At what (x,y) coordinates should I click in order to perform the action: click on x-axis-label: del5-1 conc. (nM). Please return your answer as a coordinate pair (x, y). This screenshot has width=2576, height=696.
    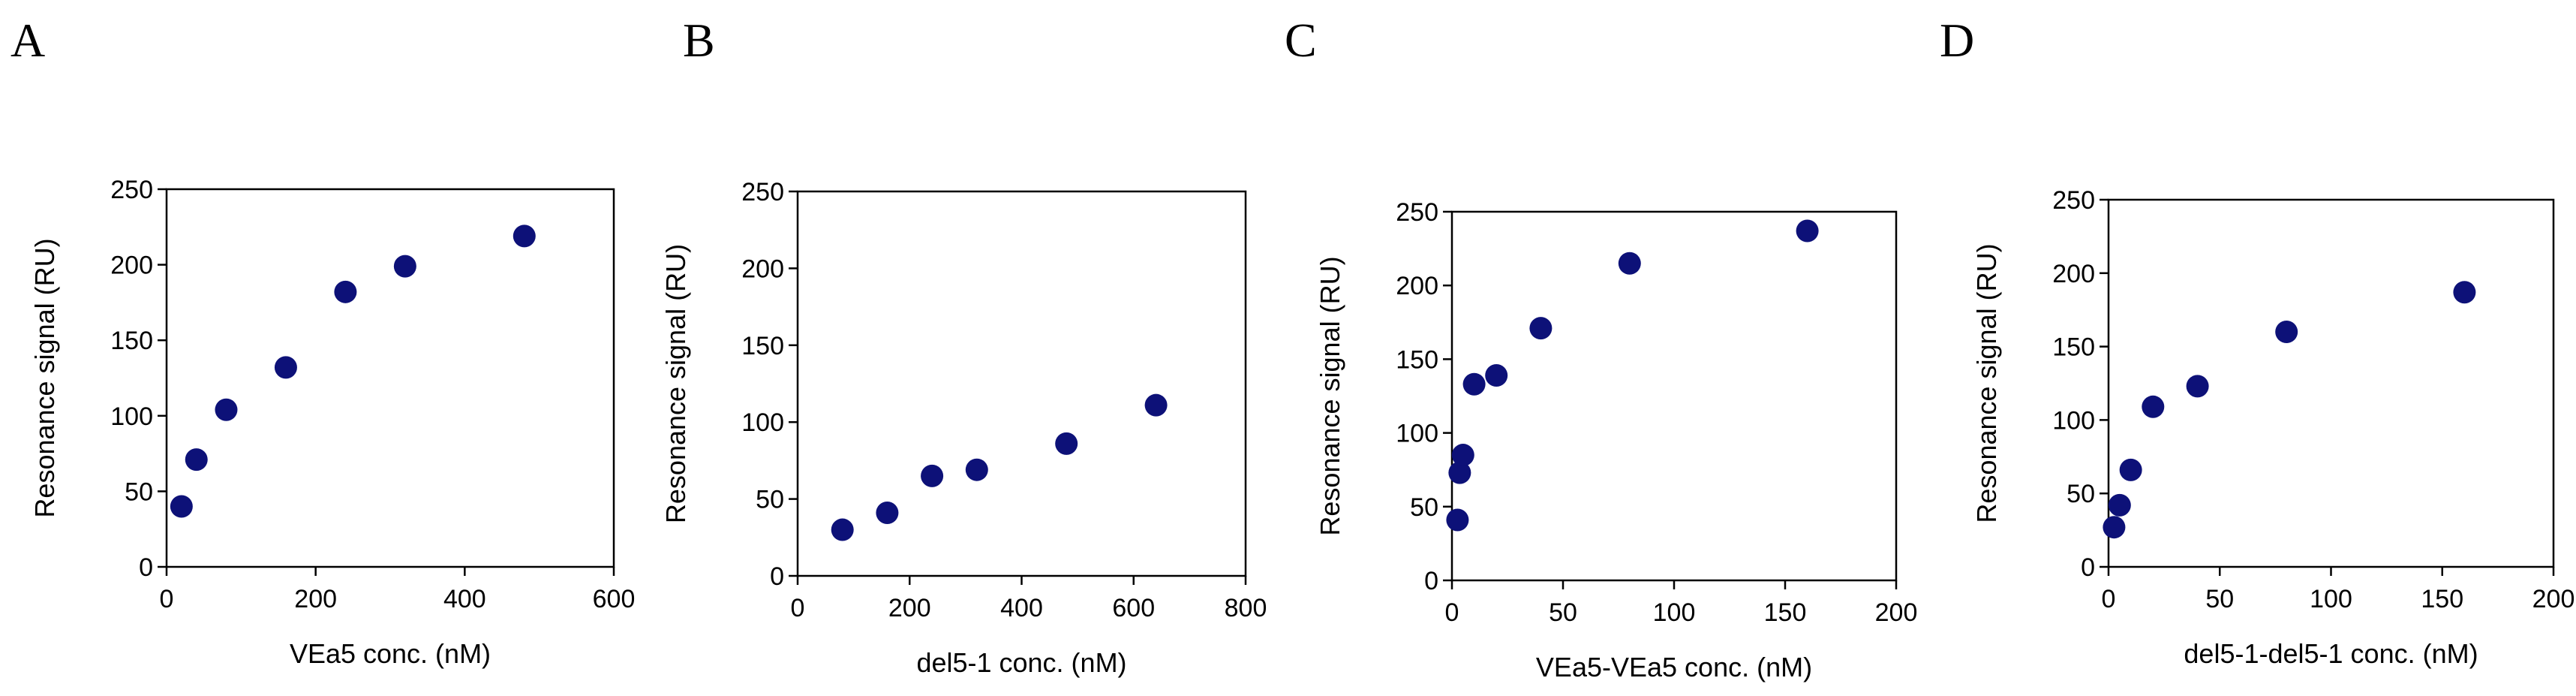
    Looking at the image, I should click on (1021, 662).